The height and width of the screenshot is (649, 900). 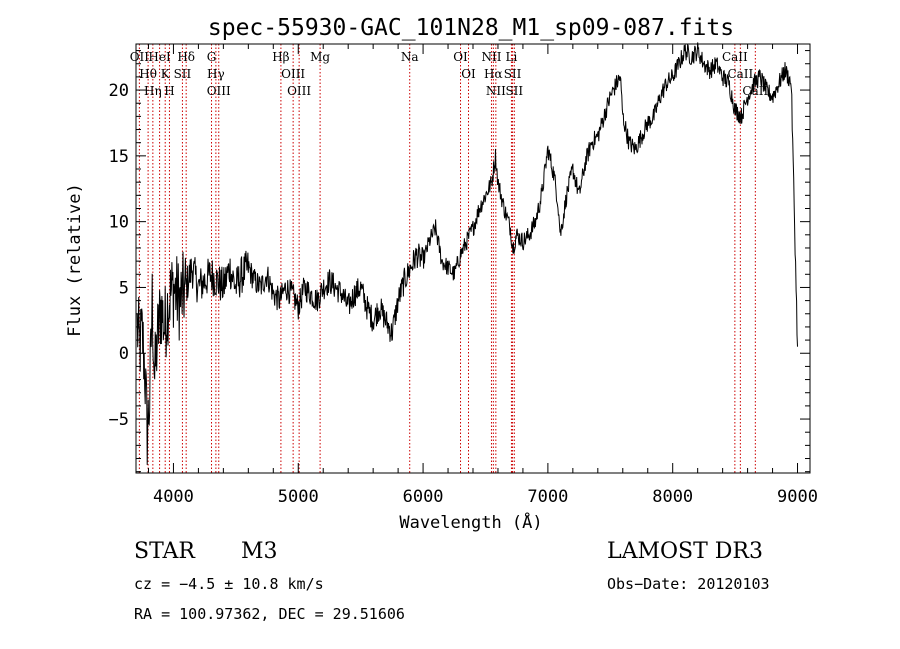 What do you see at coordinates (410, 57) in the screenshot?
I see `line-label: Na` at bounding box center [410, 57].